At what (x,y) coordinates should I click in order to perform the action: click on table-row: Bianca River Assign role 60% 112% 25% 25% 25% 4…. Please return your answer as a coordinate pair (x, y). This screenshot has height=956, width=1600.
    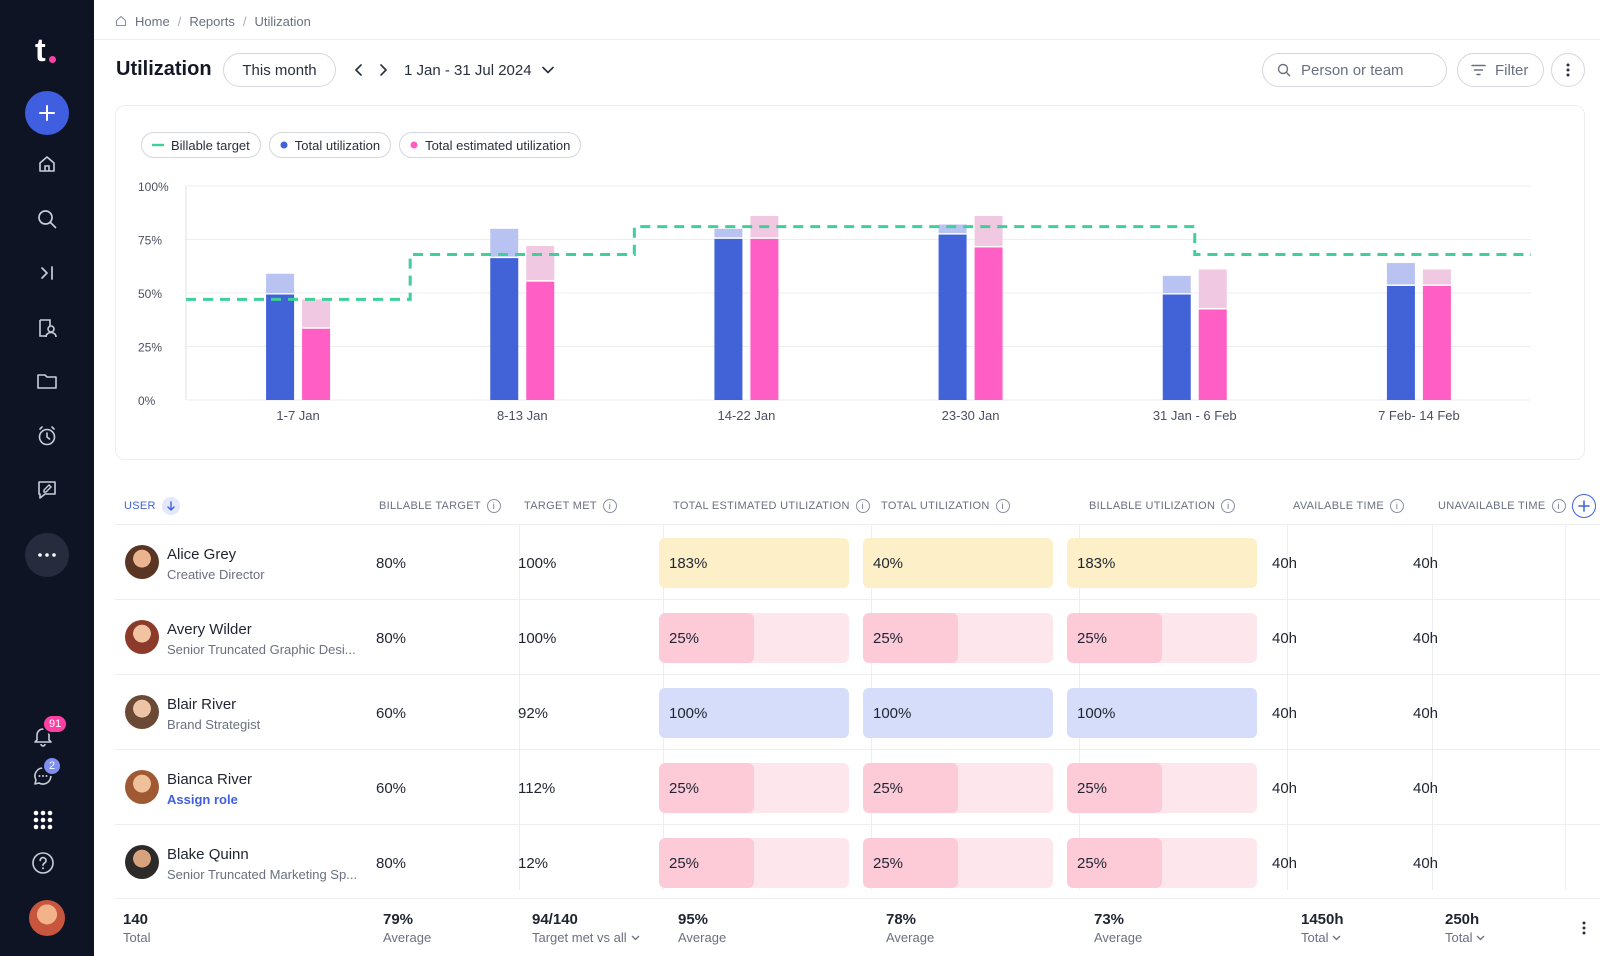
    Looking at the image, I should click on (857, 787).